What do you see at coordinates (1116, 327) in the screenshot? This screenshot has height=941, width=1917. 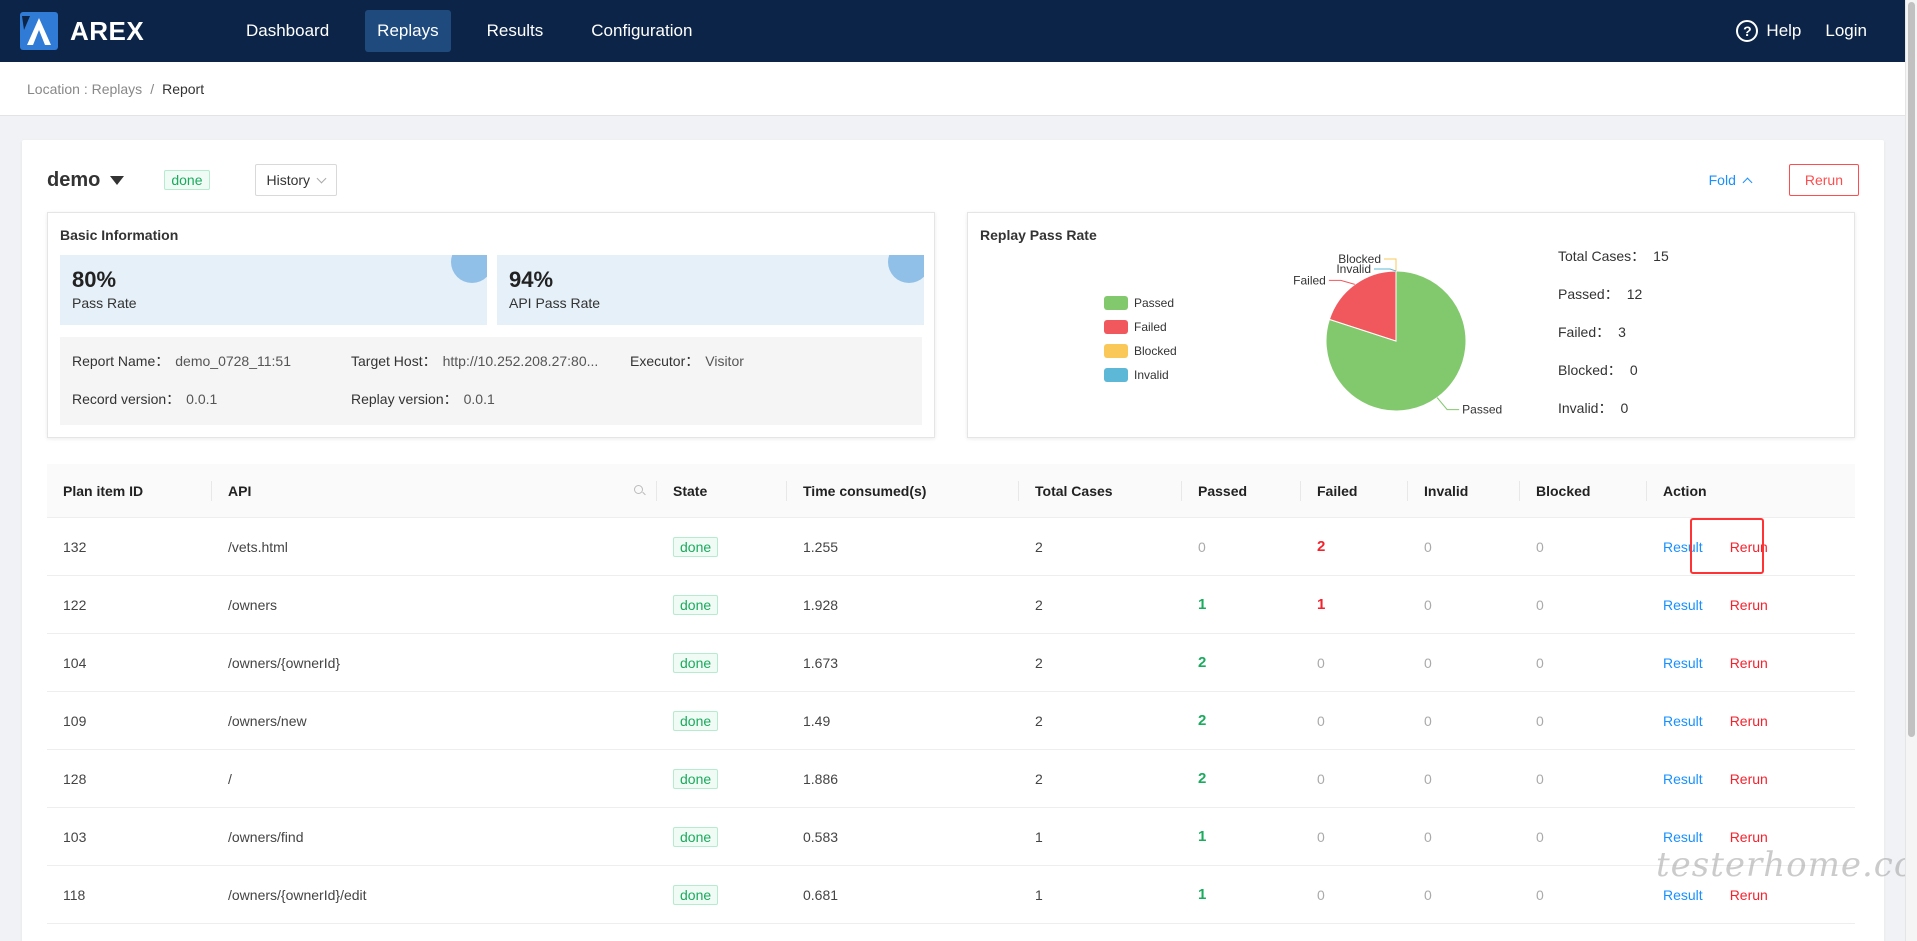 I see `legend-swatch` at bounding box center [1116, 327].